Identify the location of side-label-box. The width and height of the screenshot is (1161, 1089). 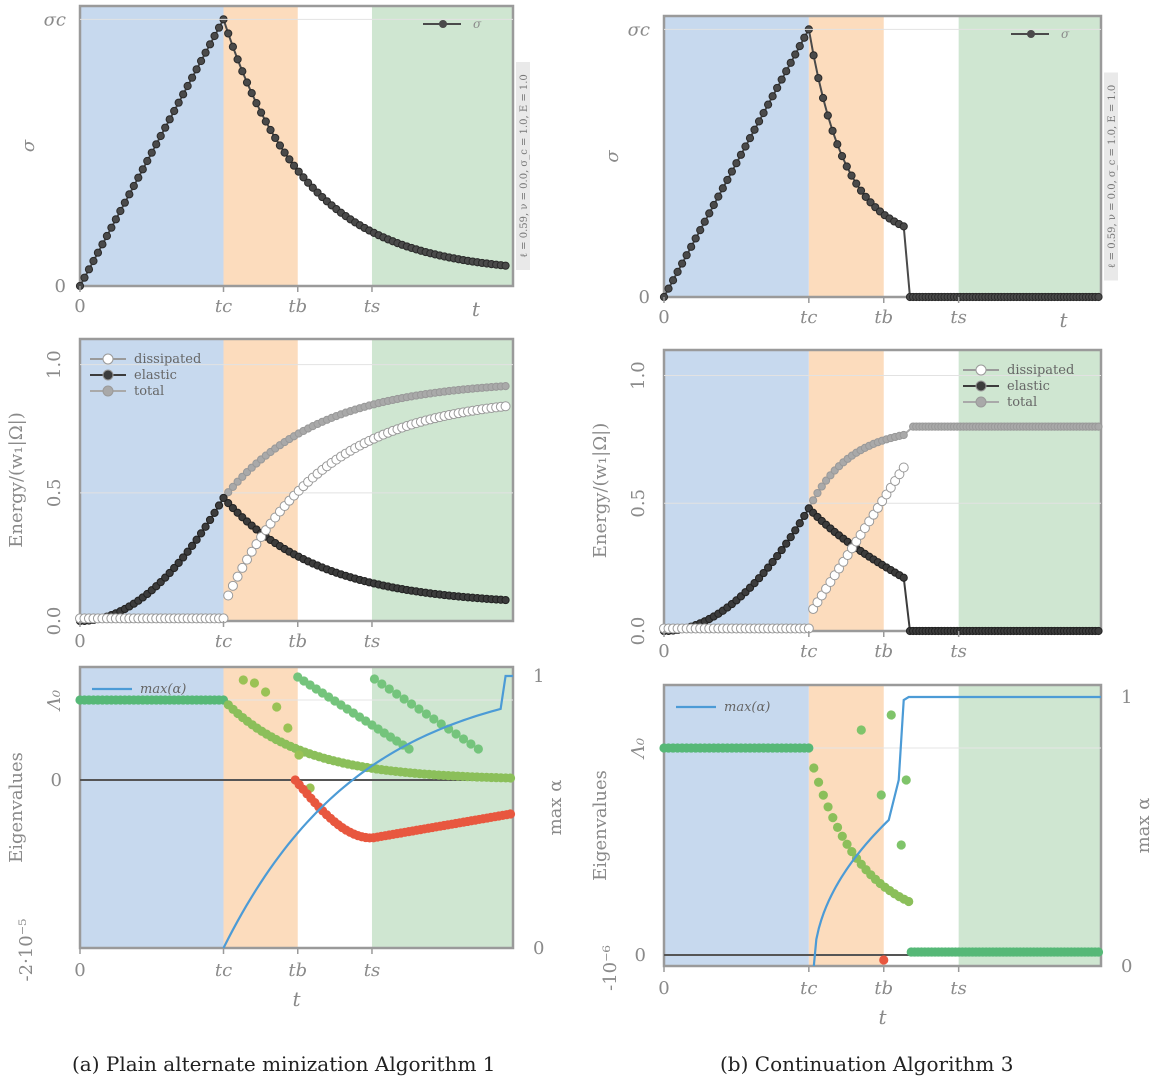
(1111, 176).